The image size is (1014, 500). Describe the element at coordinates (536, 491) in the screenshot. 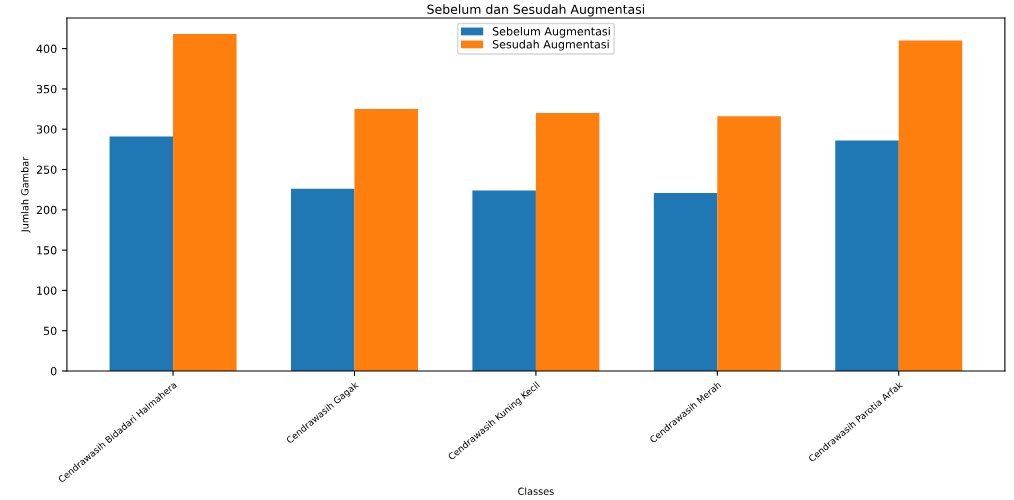

I see `x-axis-title: Classes` at that location.